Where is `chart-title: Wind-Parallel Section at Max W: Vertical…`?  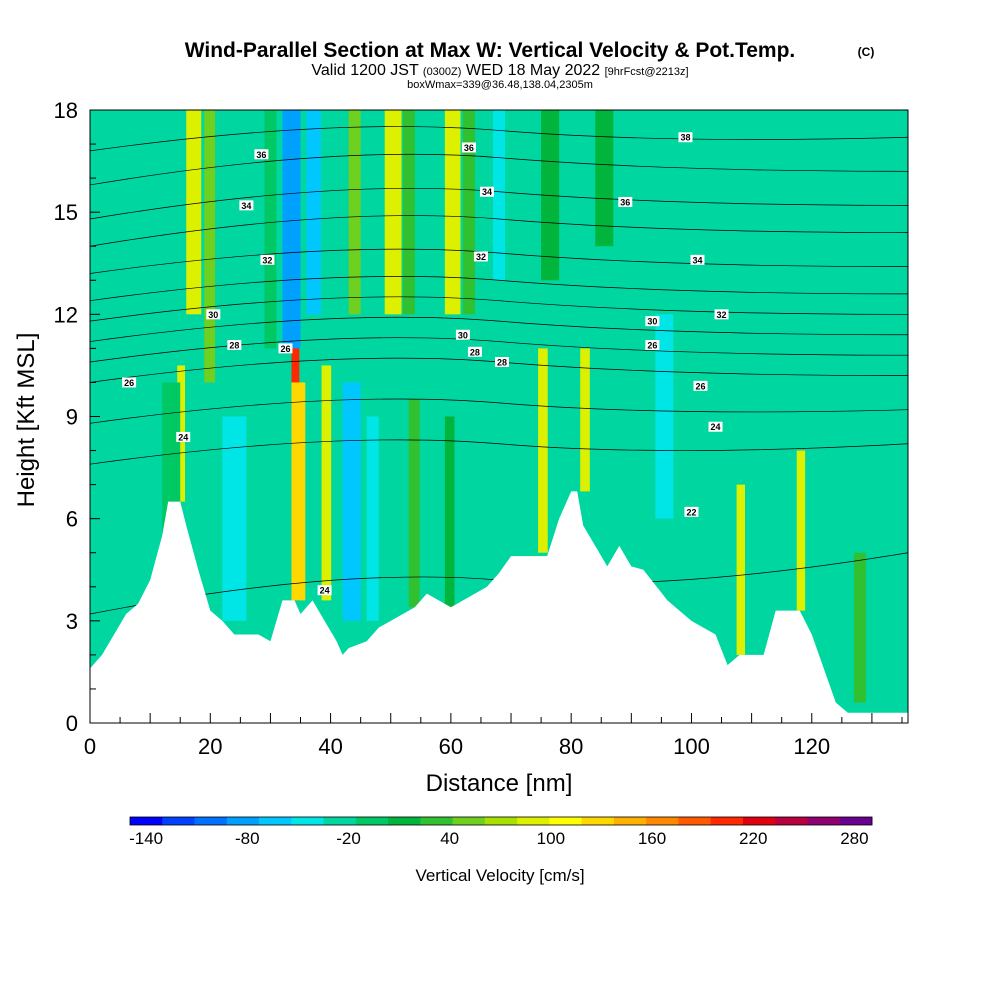
chart-title: Wind-Parallel Section at Max W: Vertical… is located at coordinates (490, 50).